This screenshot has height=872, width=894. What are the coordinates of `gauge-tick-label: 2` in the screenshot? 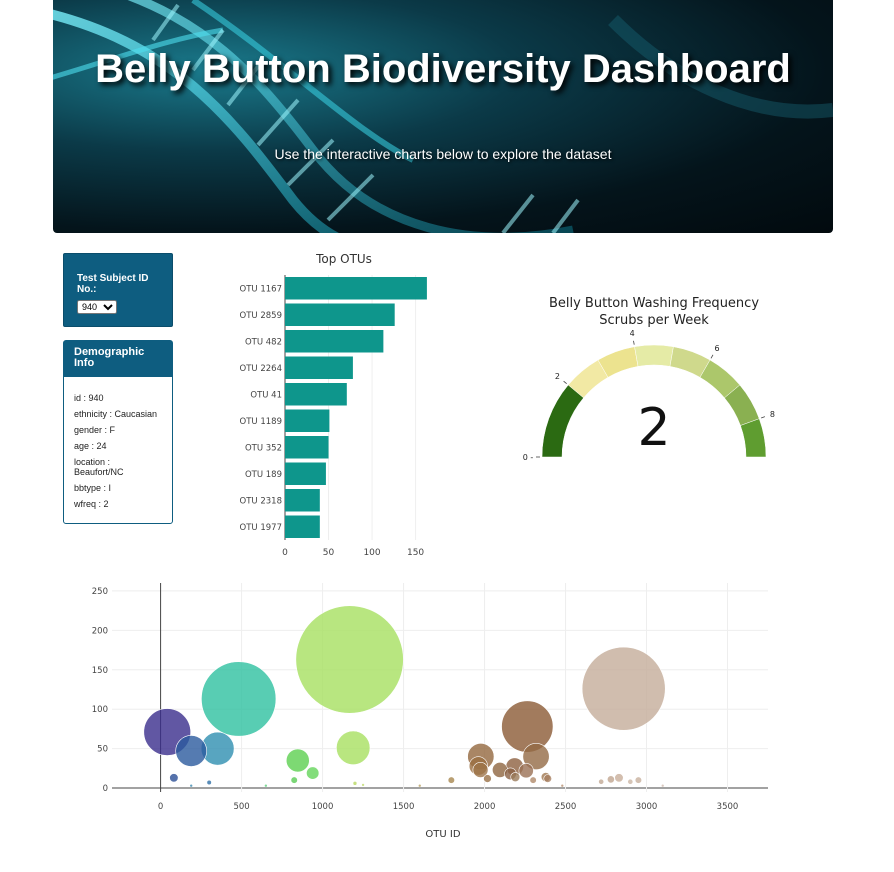 It's located at (557, 376).